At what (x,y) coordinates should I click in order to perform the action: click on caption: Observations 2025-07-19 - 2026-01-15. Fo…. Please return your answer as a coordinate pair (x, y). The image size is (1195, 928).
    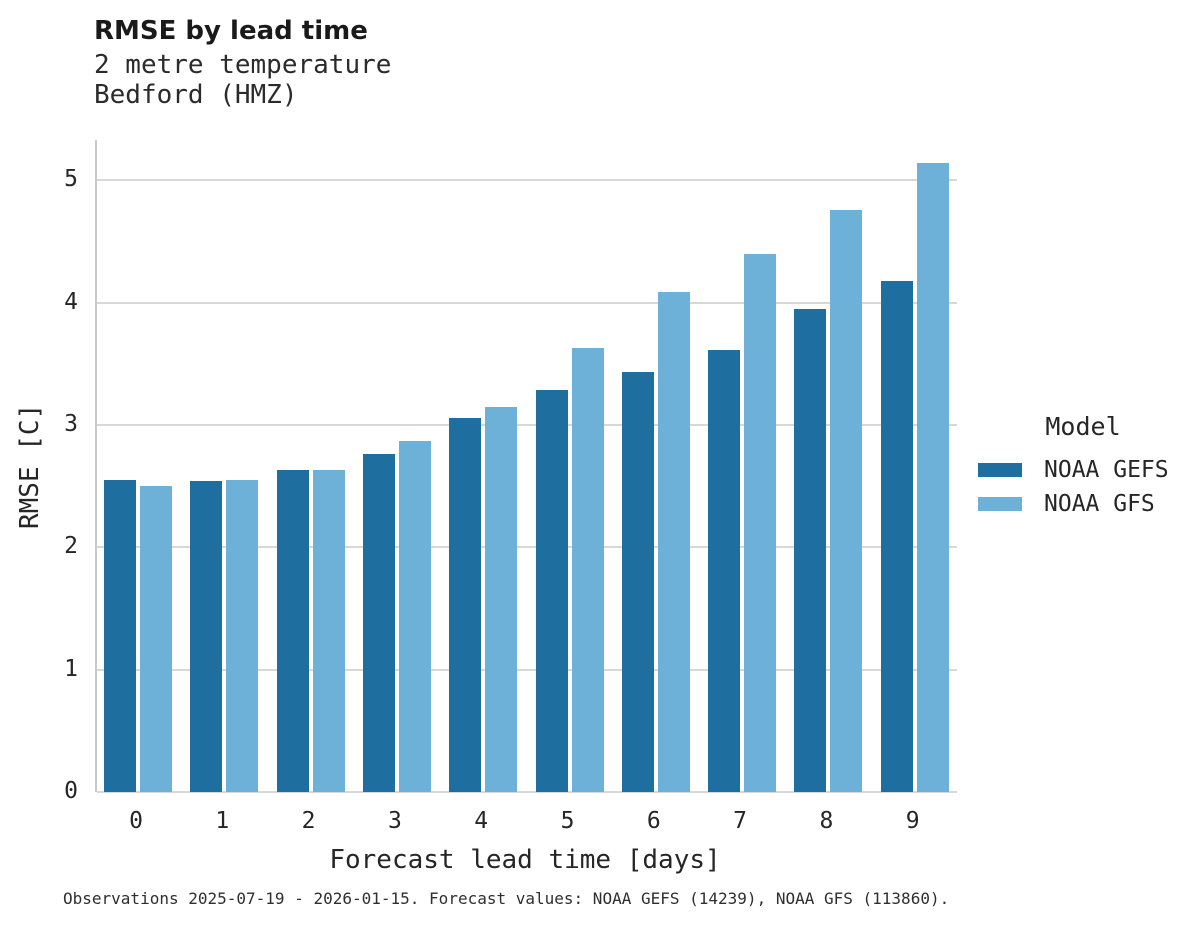
    Looking at the image, I should click on (506, 898).